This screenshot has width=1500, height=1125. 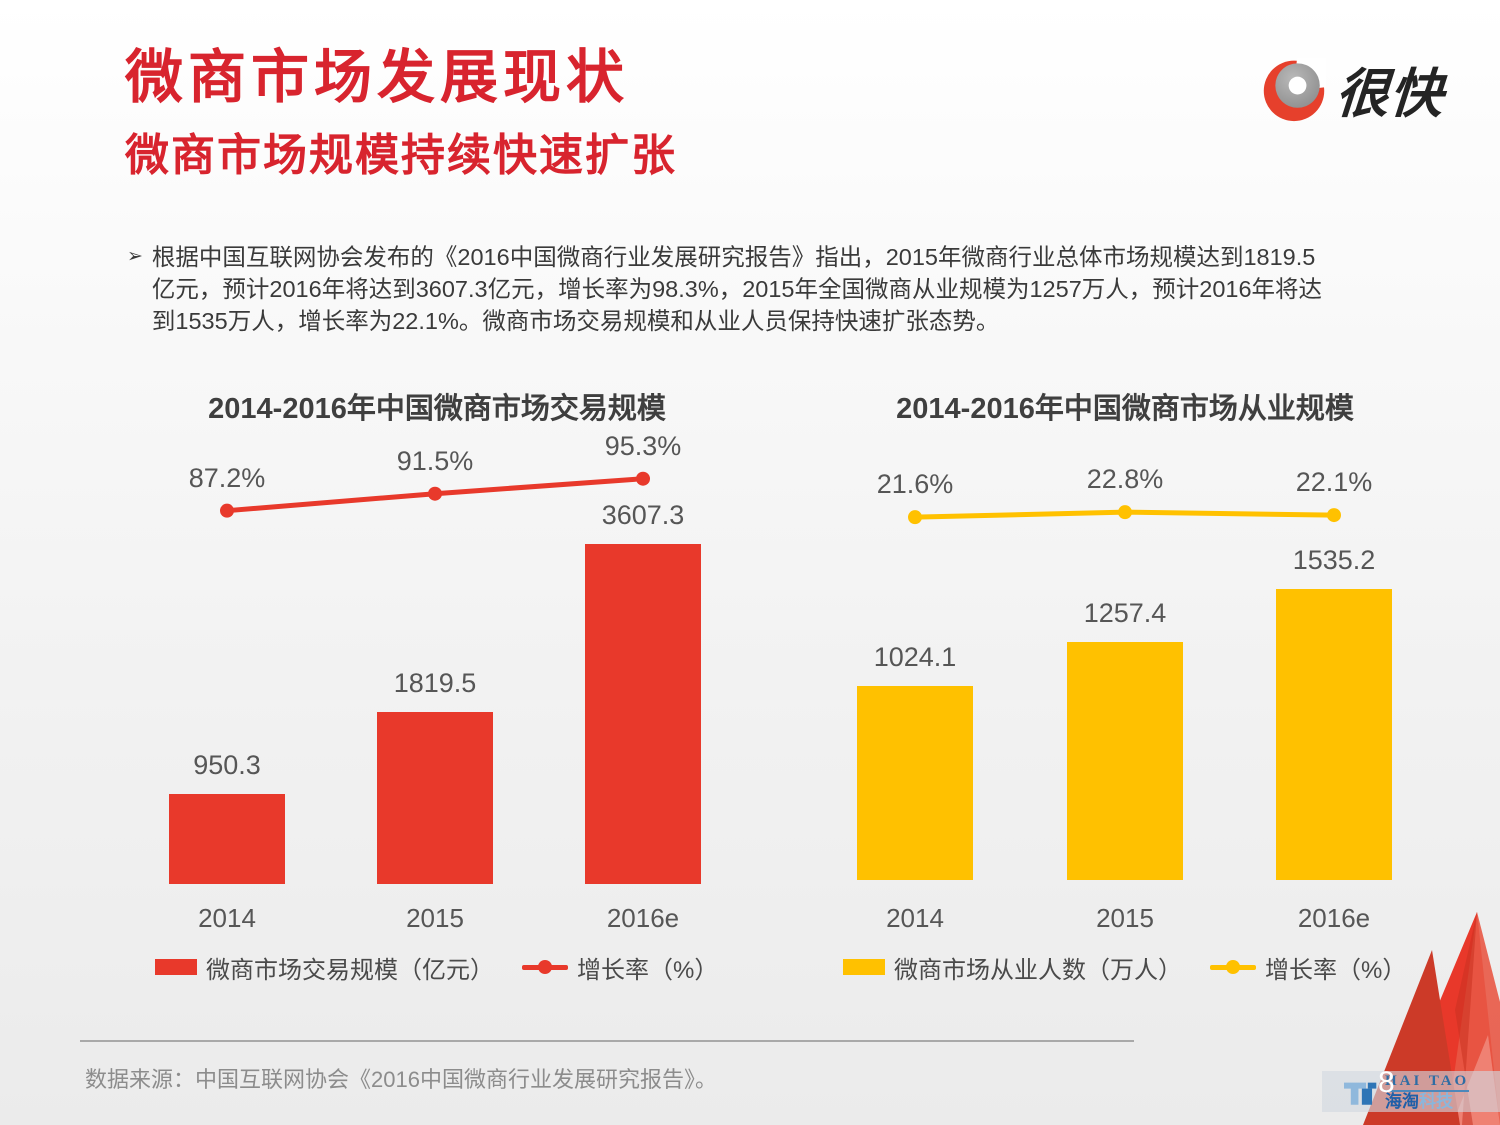 I want to click on growth-pct-label: 22.1%, so click(x=1334, y=482).